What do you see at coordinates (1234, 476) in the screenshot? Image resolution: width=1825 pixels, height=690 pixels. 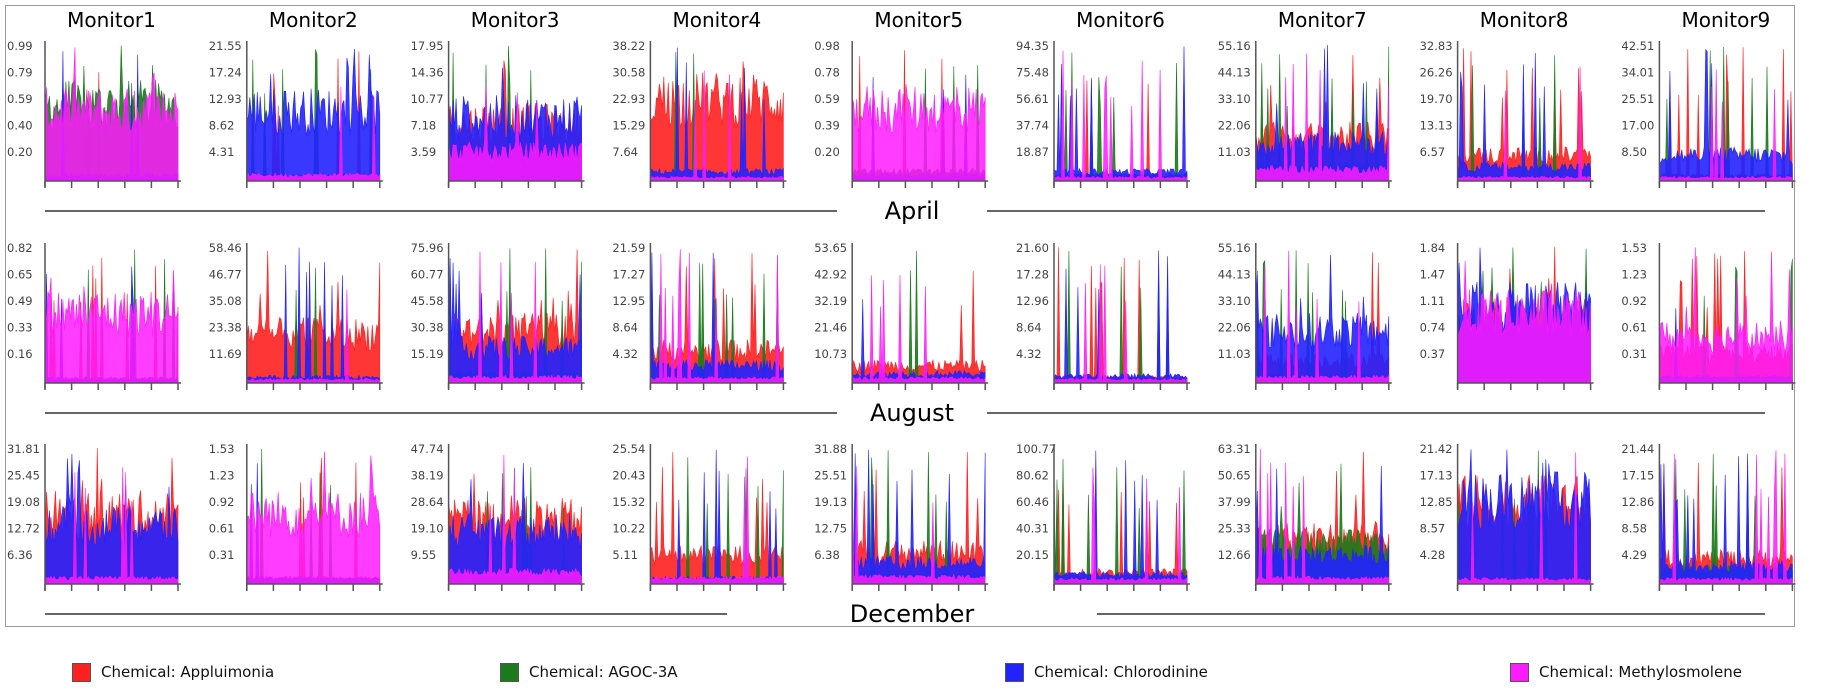 I see `y-tick-label: 50.65` at bounding box center [1234, 476].